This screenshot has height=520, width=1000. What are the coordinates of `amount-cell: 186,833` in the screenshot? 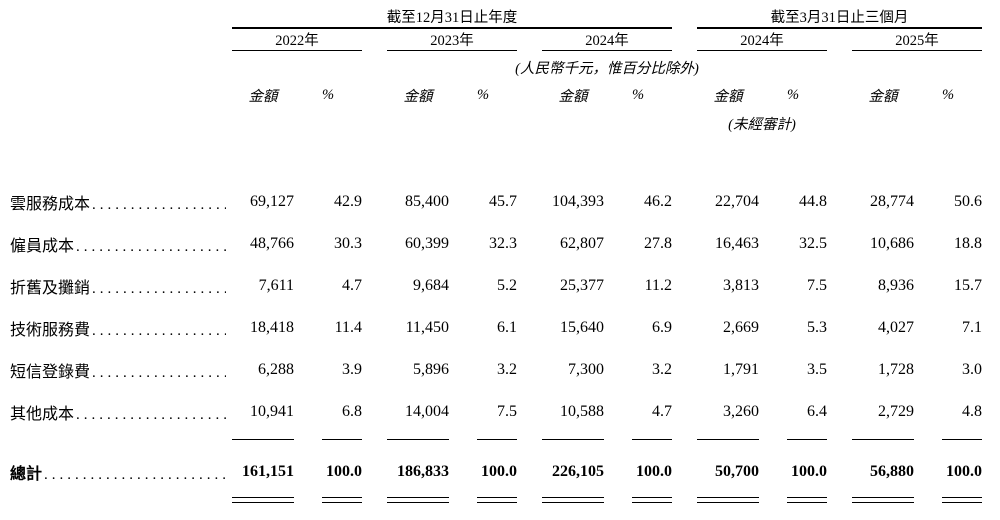 It's located at (423, 471).